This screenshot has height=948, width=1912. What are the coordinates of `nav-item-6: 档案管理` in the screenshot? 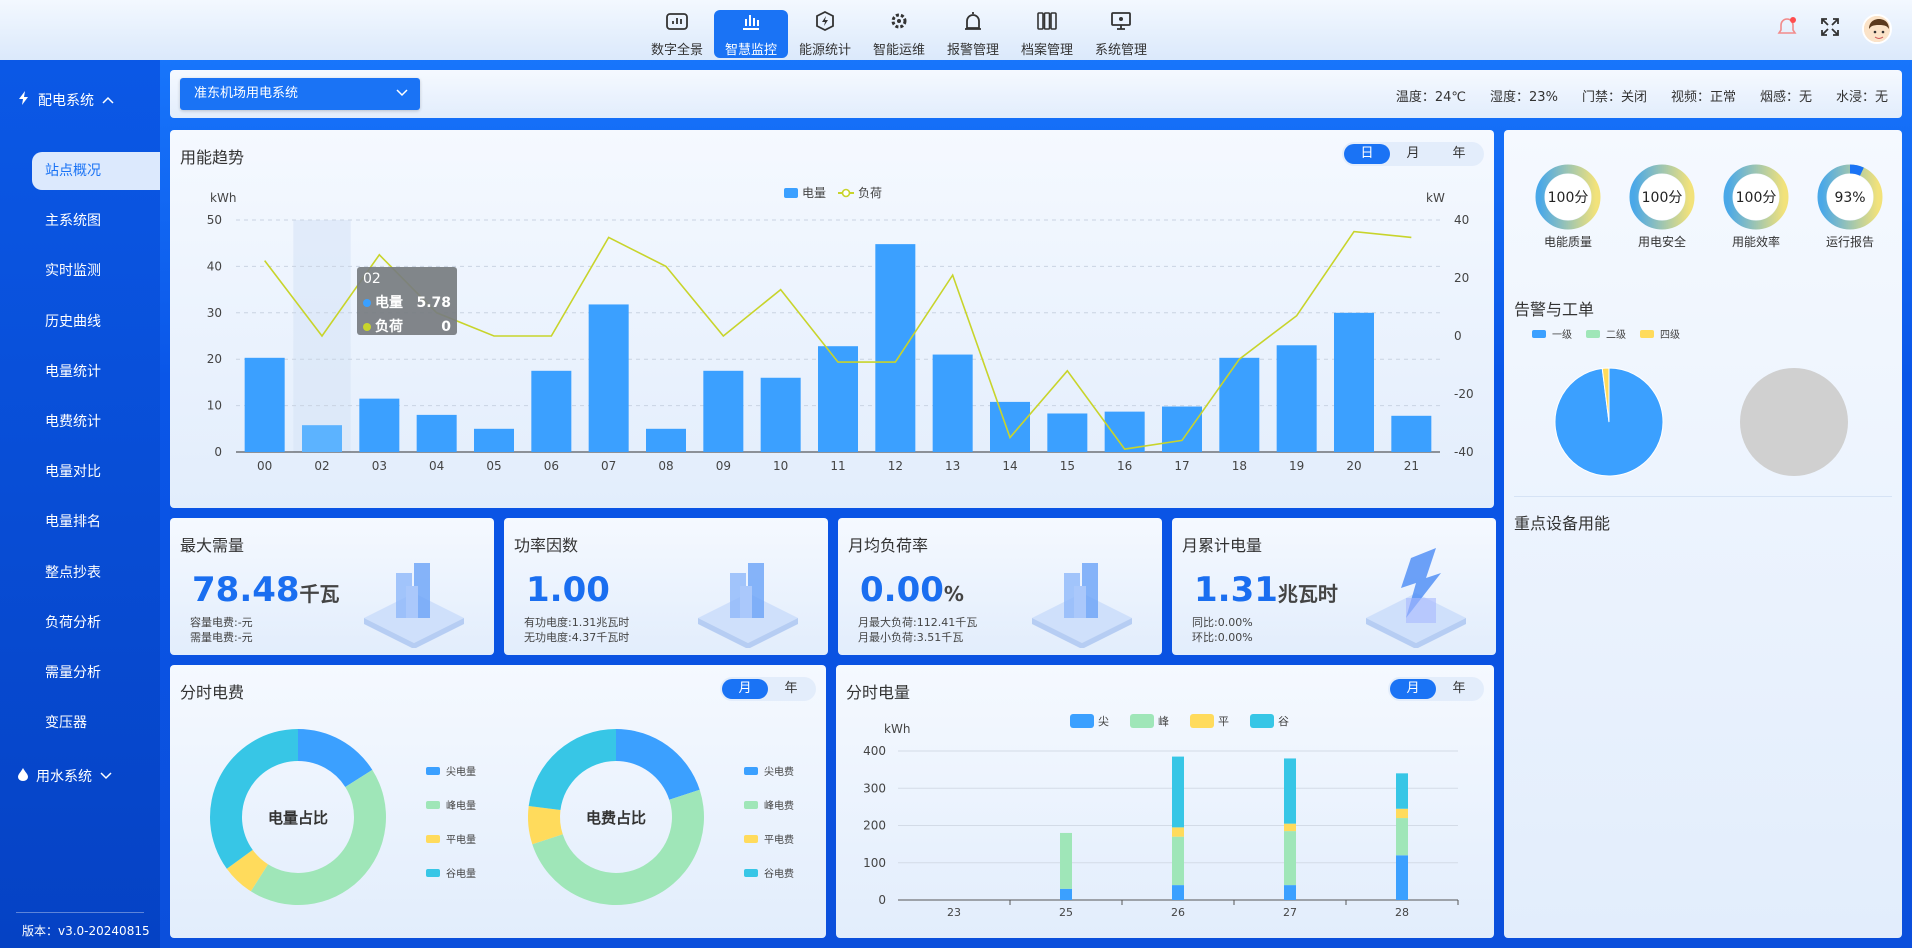 It's located at (1047, 34).